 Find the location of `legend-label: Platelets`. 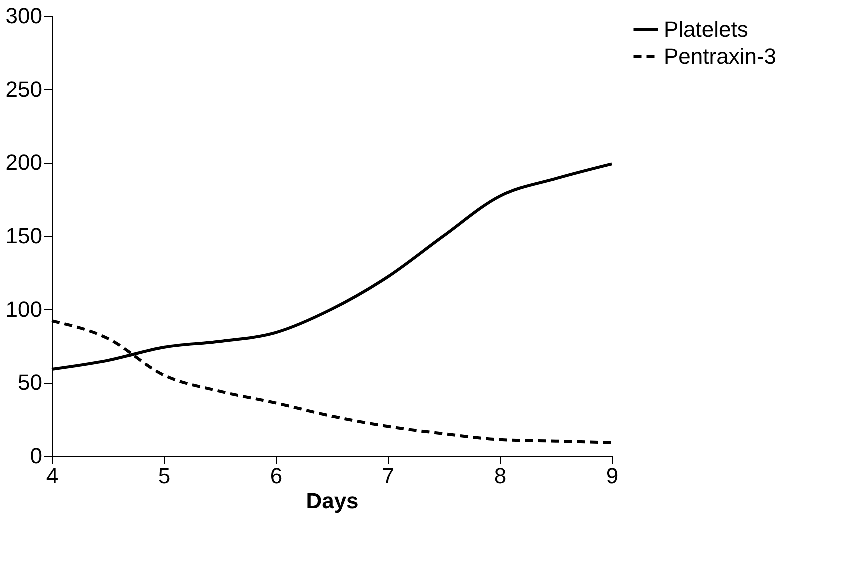

legend-label: Platelets is located at coordinates (706, 29).